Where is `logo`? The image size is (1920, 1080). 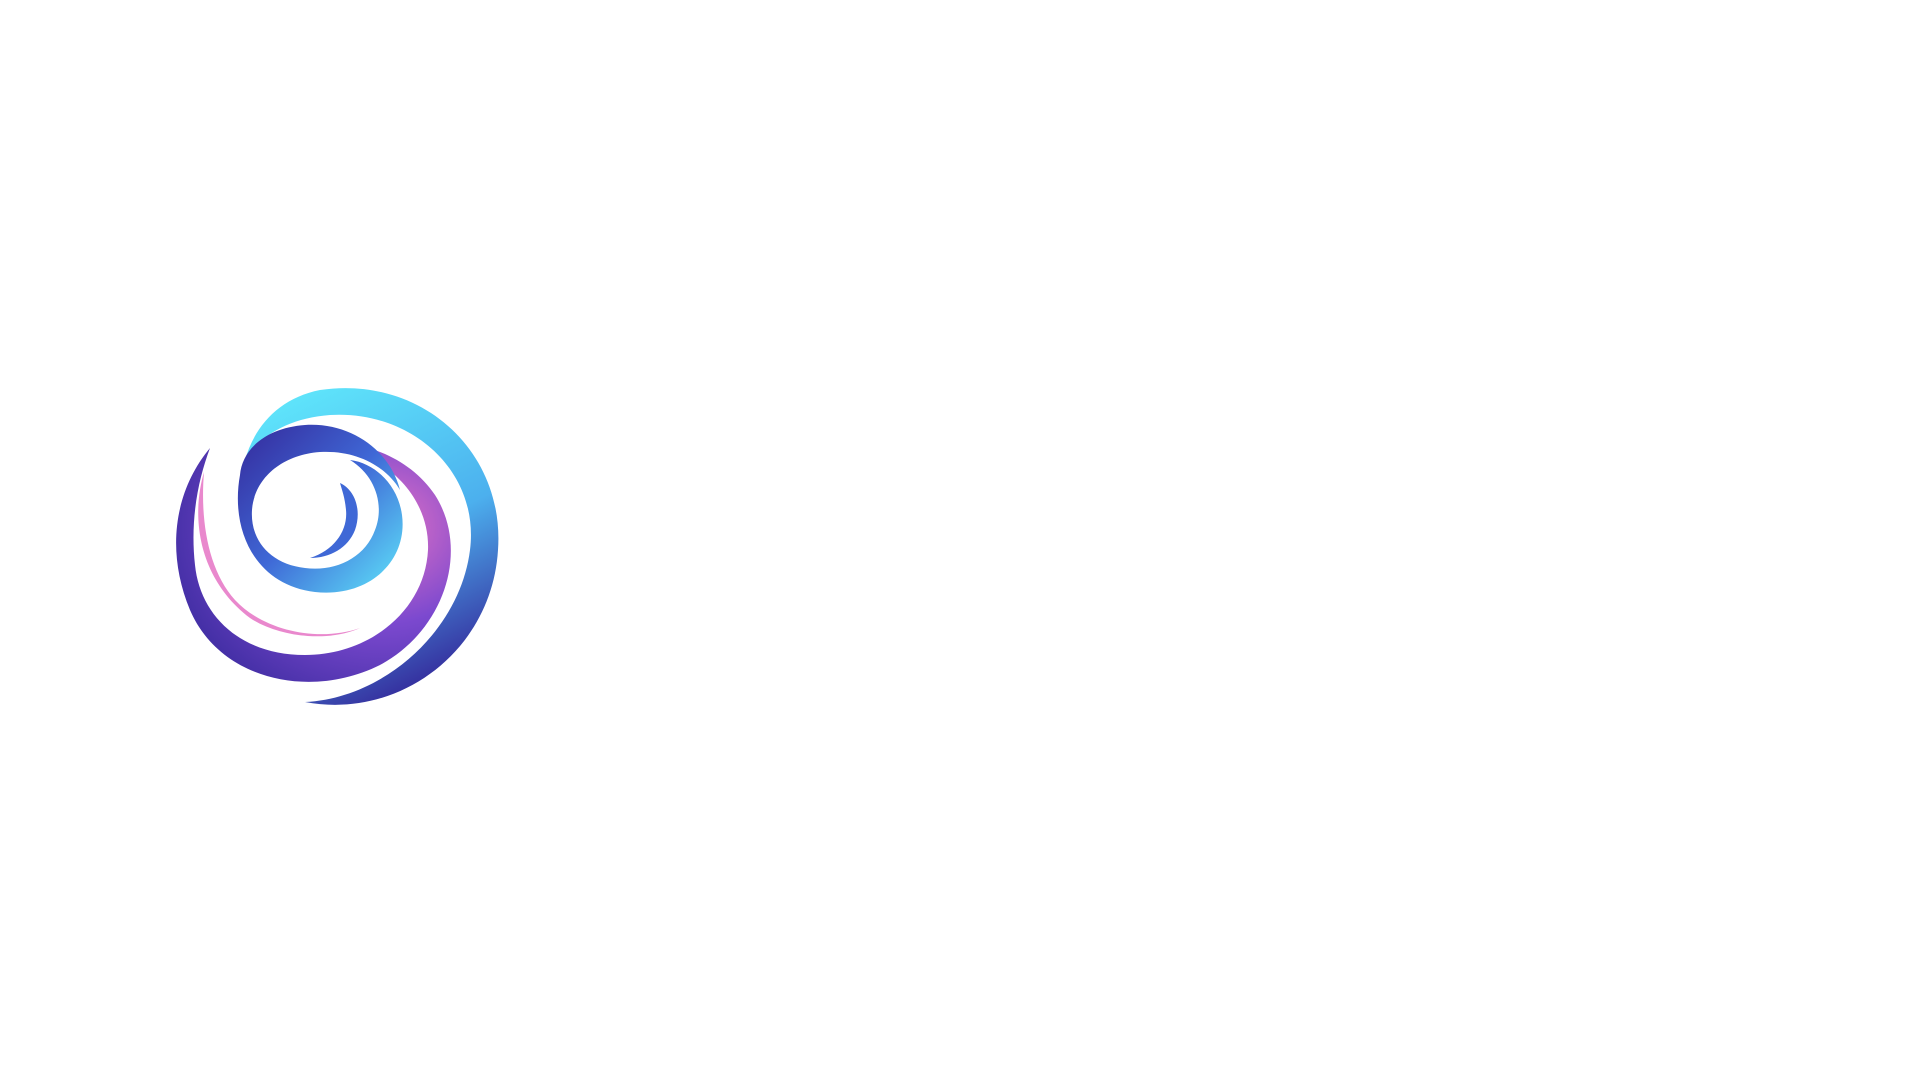
logo is located at coordinates (345, 555).